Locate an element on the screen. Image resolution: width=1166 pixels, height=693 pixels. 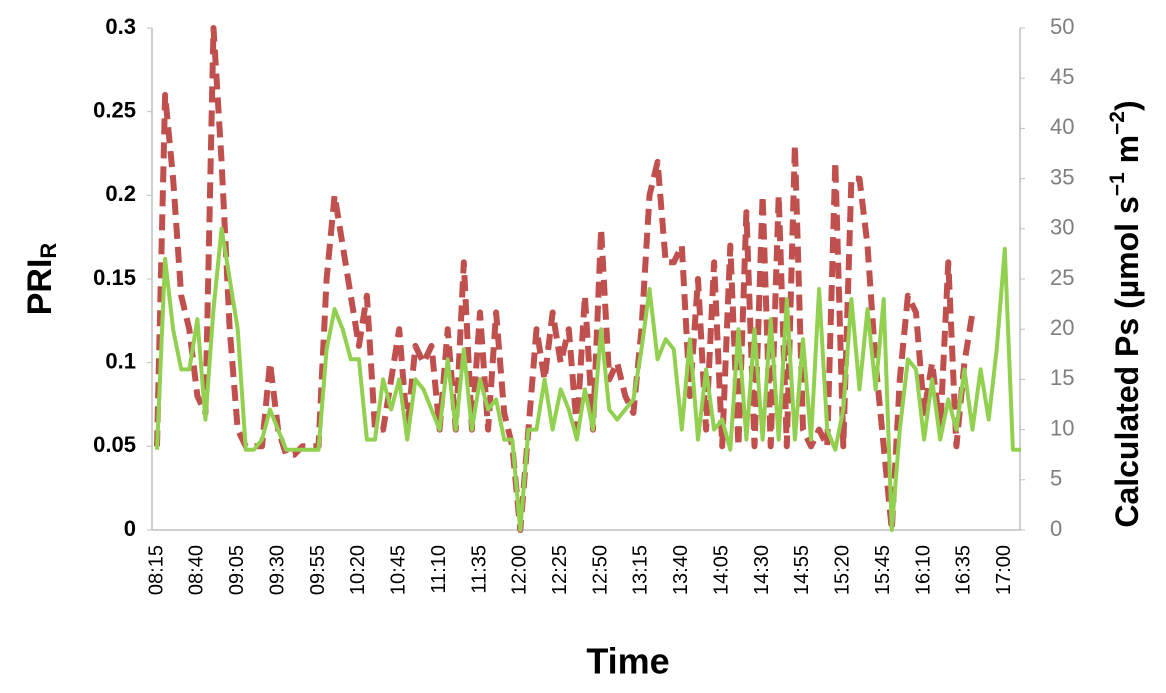
y2-tick-label: 0 is located at coordinates (1056, 528).